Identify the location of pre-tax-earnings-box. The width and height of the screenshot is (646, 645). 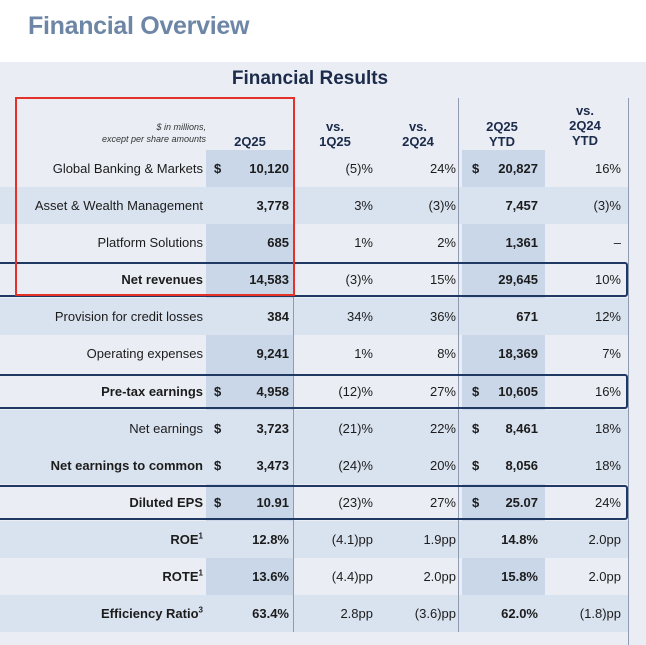
(314, 391).